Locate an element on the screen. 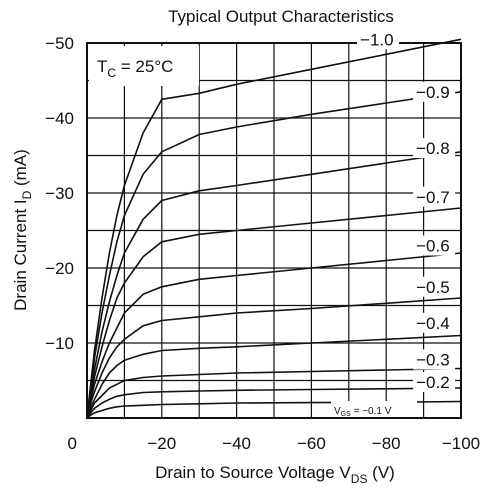 The width and height of the screenshot is (491, 493). y-tick-label: −40 is located at coordinates (59, 118).